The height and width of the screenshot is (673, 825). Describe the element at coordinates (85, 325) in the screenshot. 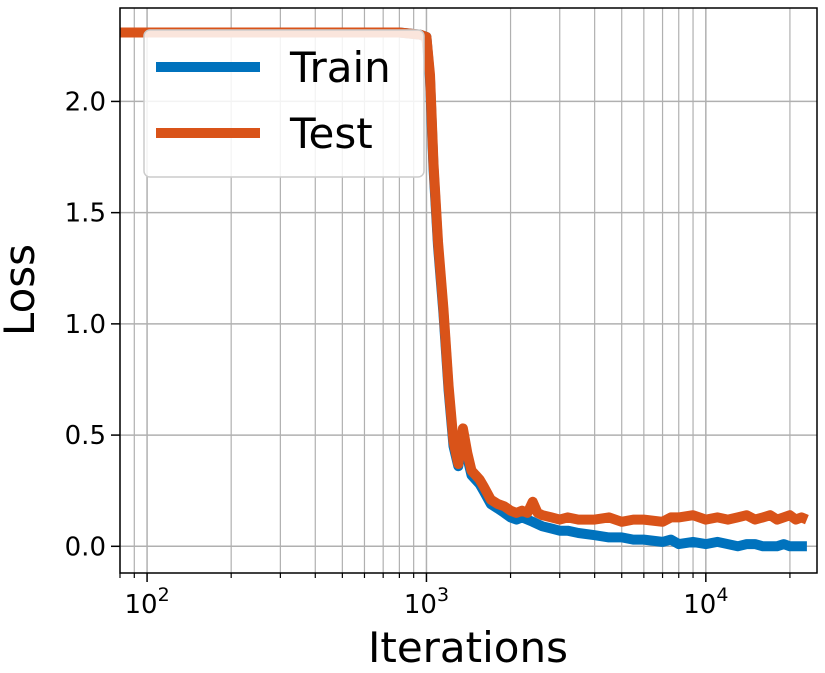

I see `y-tick-label: 1.0` at that location.